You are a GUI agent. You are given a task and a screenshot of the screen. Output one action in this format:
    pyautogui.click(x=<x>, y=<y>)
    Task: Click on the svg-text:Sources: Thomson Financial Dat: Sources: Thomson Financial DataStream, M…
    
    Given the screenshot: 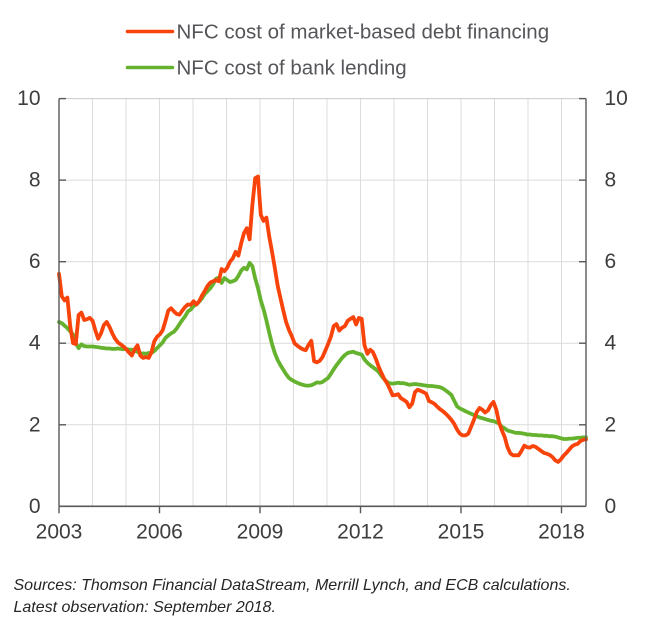 What is the action you would take?
    pyautogui.click(x=292, y=585)
    